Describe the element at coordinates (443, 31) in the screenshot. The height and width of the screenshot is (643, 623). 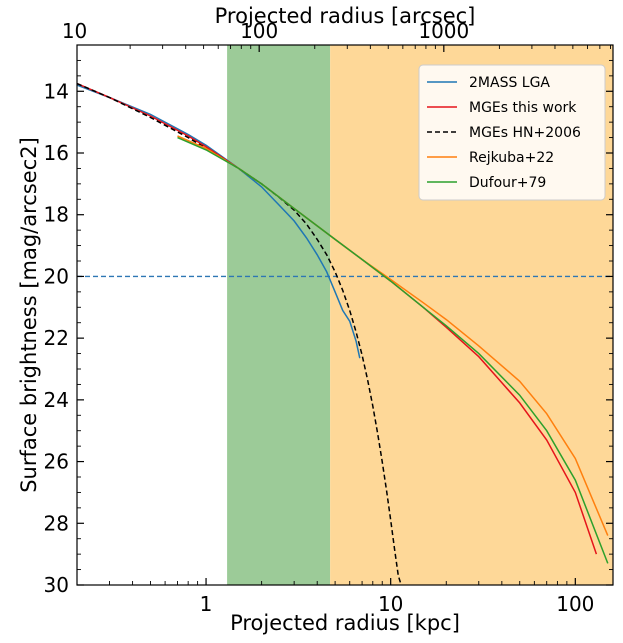
I see `x2-tick-label: 1000` at that location.